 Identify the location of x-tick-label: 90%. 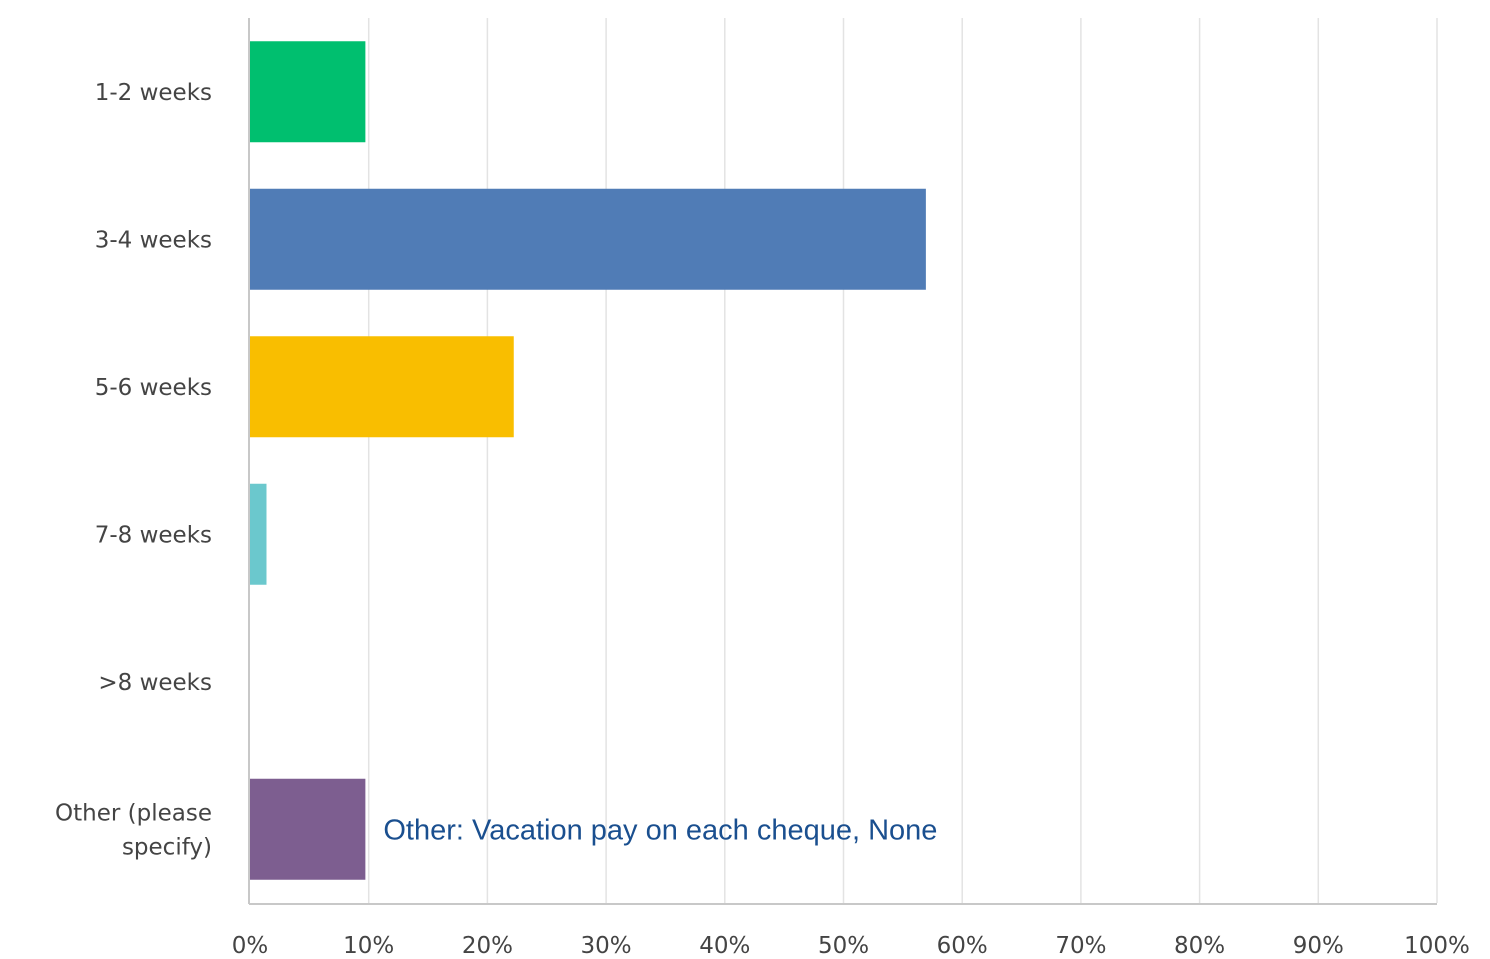
(1318, 946).